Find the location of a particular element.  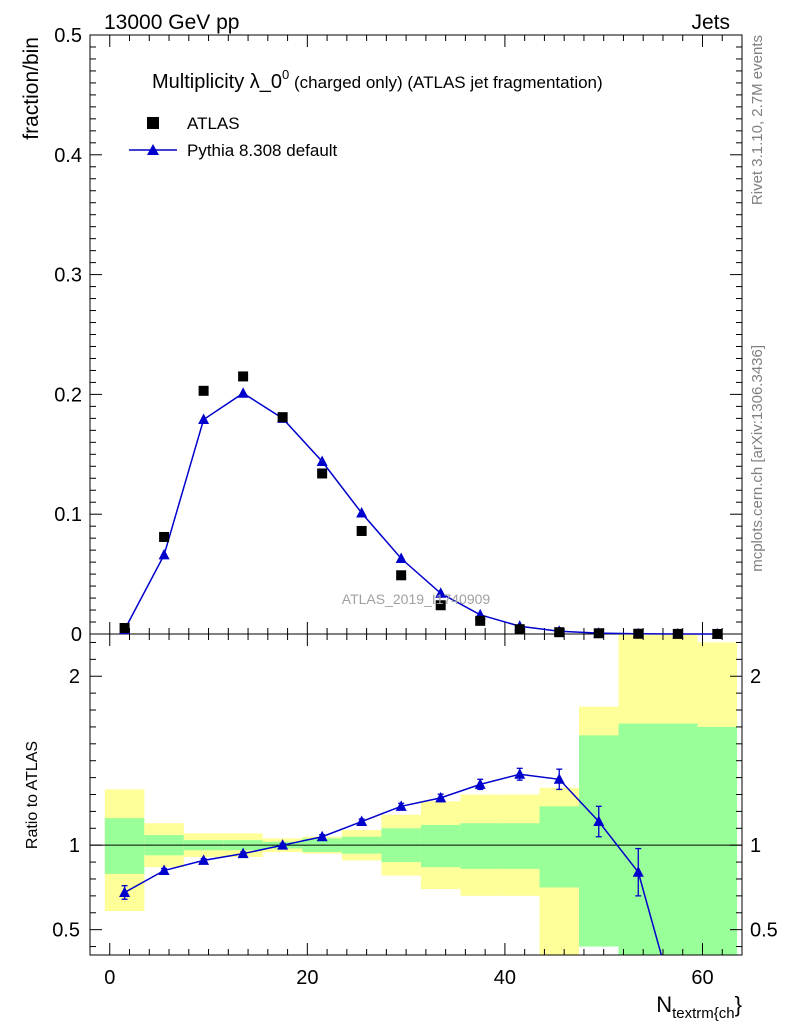

watermark: ATLAS_2019_I1740909 is located at coordinates (416, 599).